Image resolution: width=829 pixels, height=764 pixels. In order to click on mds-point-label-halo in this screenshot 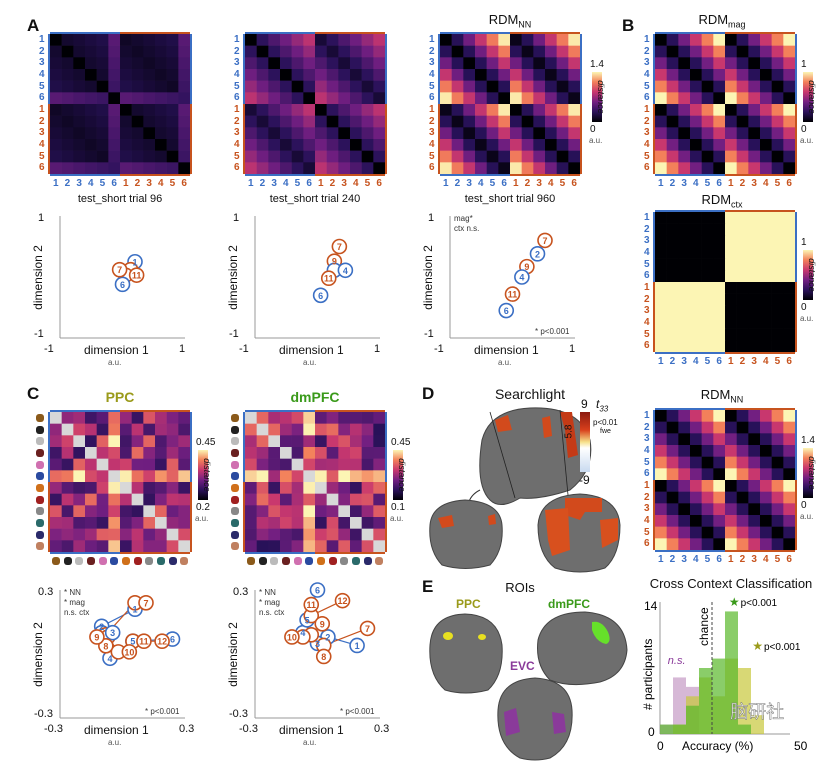, I will do `click(97, 637)`.